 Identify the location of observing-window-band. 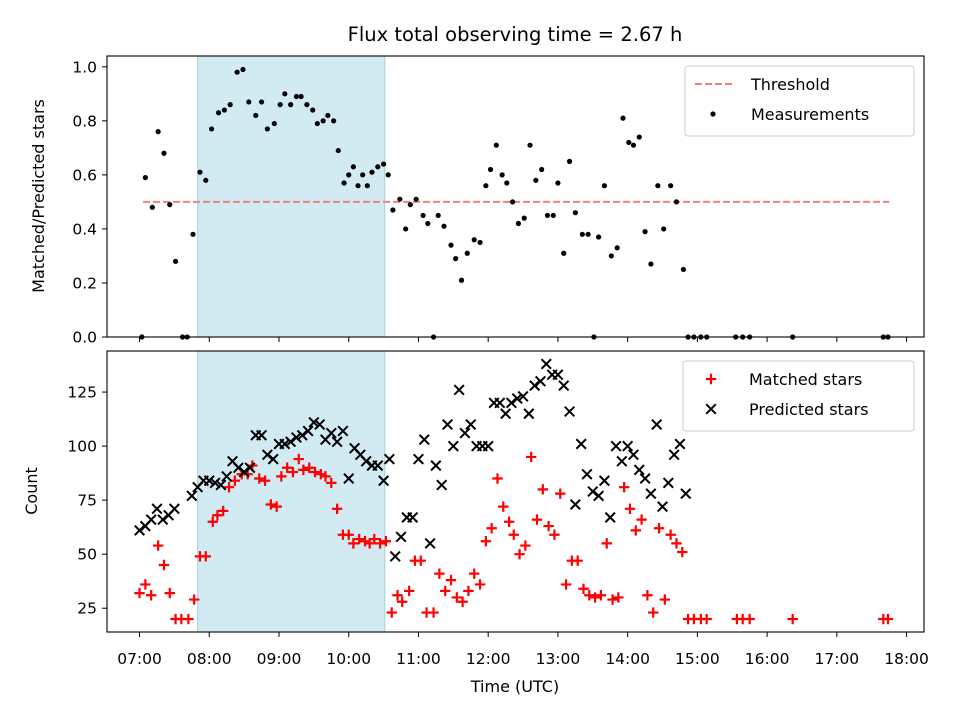
(291, 196).